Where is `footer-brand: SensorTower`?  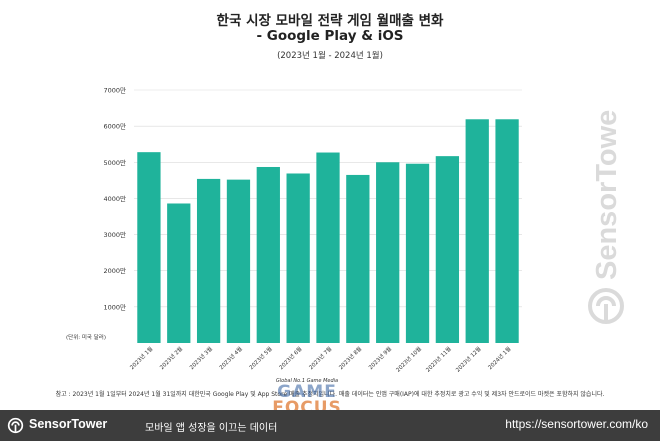 footer-brand: SensorTower is located at coordinates (68, 424).